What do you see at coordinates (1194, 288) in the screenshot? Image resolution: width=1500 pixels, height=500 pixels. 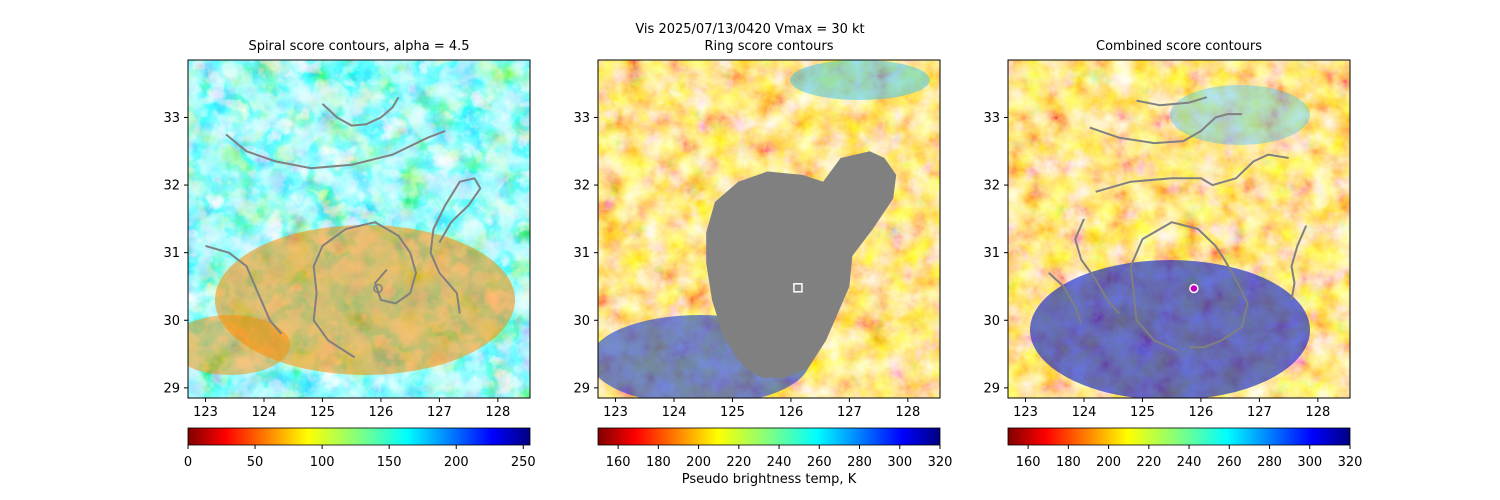 I see `combined-center-marker` at bounding box center [1194, 288].